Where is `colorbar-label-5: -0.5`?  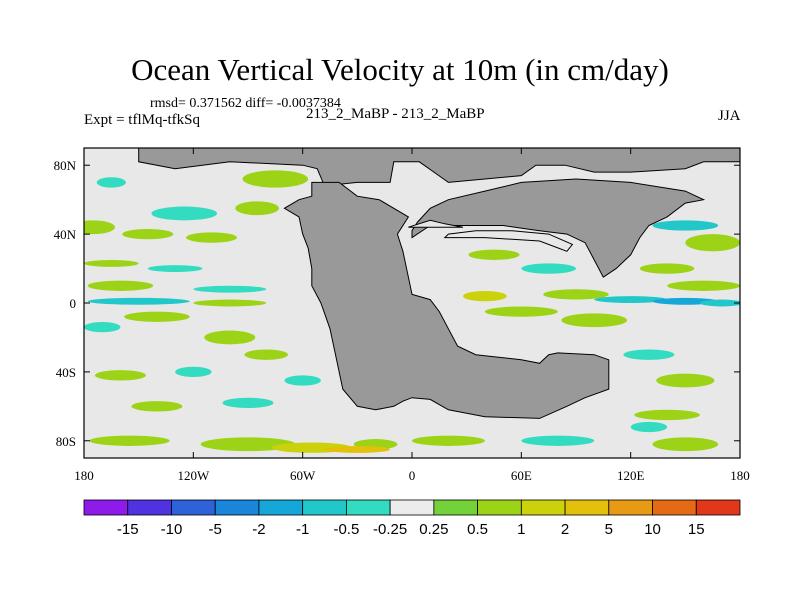 colorbar-label-5: -0.5 is located at coordinates (346, 529).